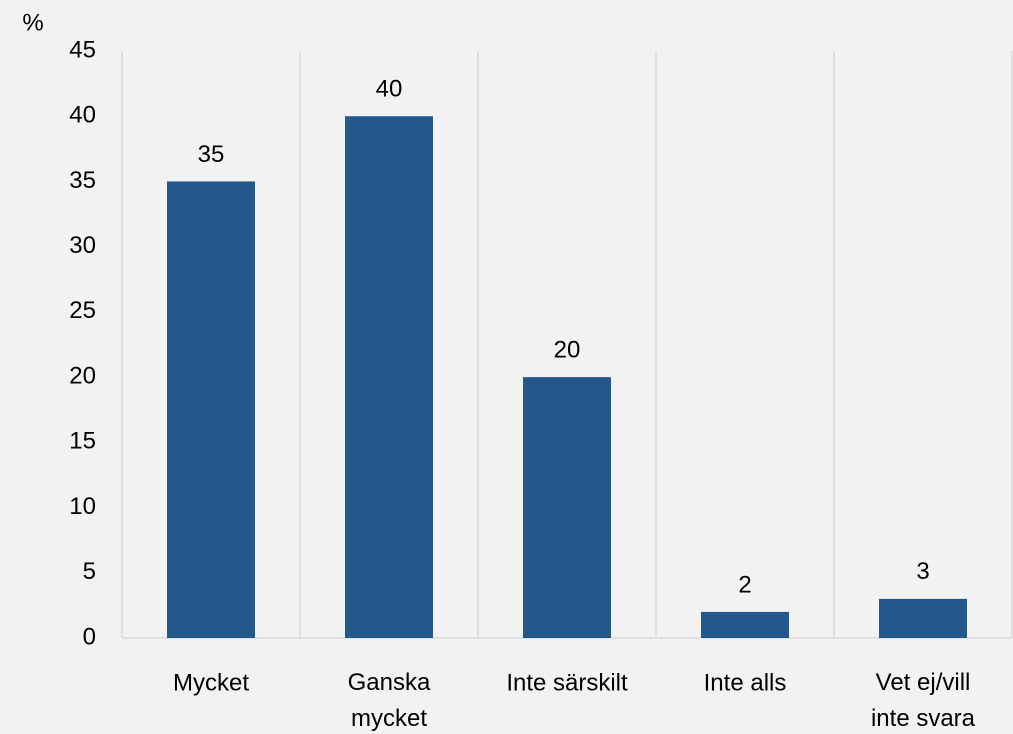 The image size is (1013, 734). What do you see at coordinates (82, 245) in the screenshot?
I see `y-tick-label: 30` at bounding box center [82, 245].